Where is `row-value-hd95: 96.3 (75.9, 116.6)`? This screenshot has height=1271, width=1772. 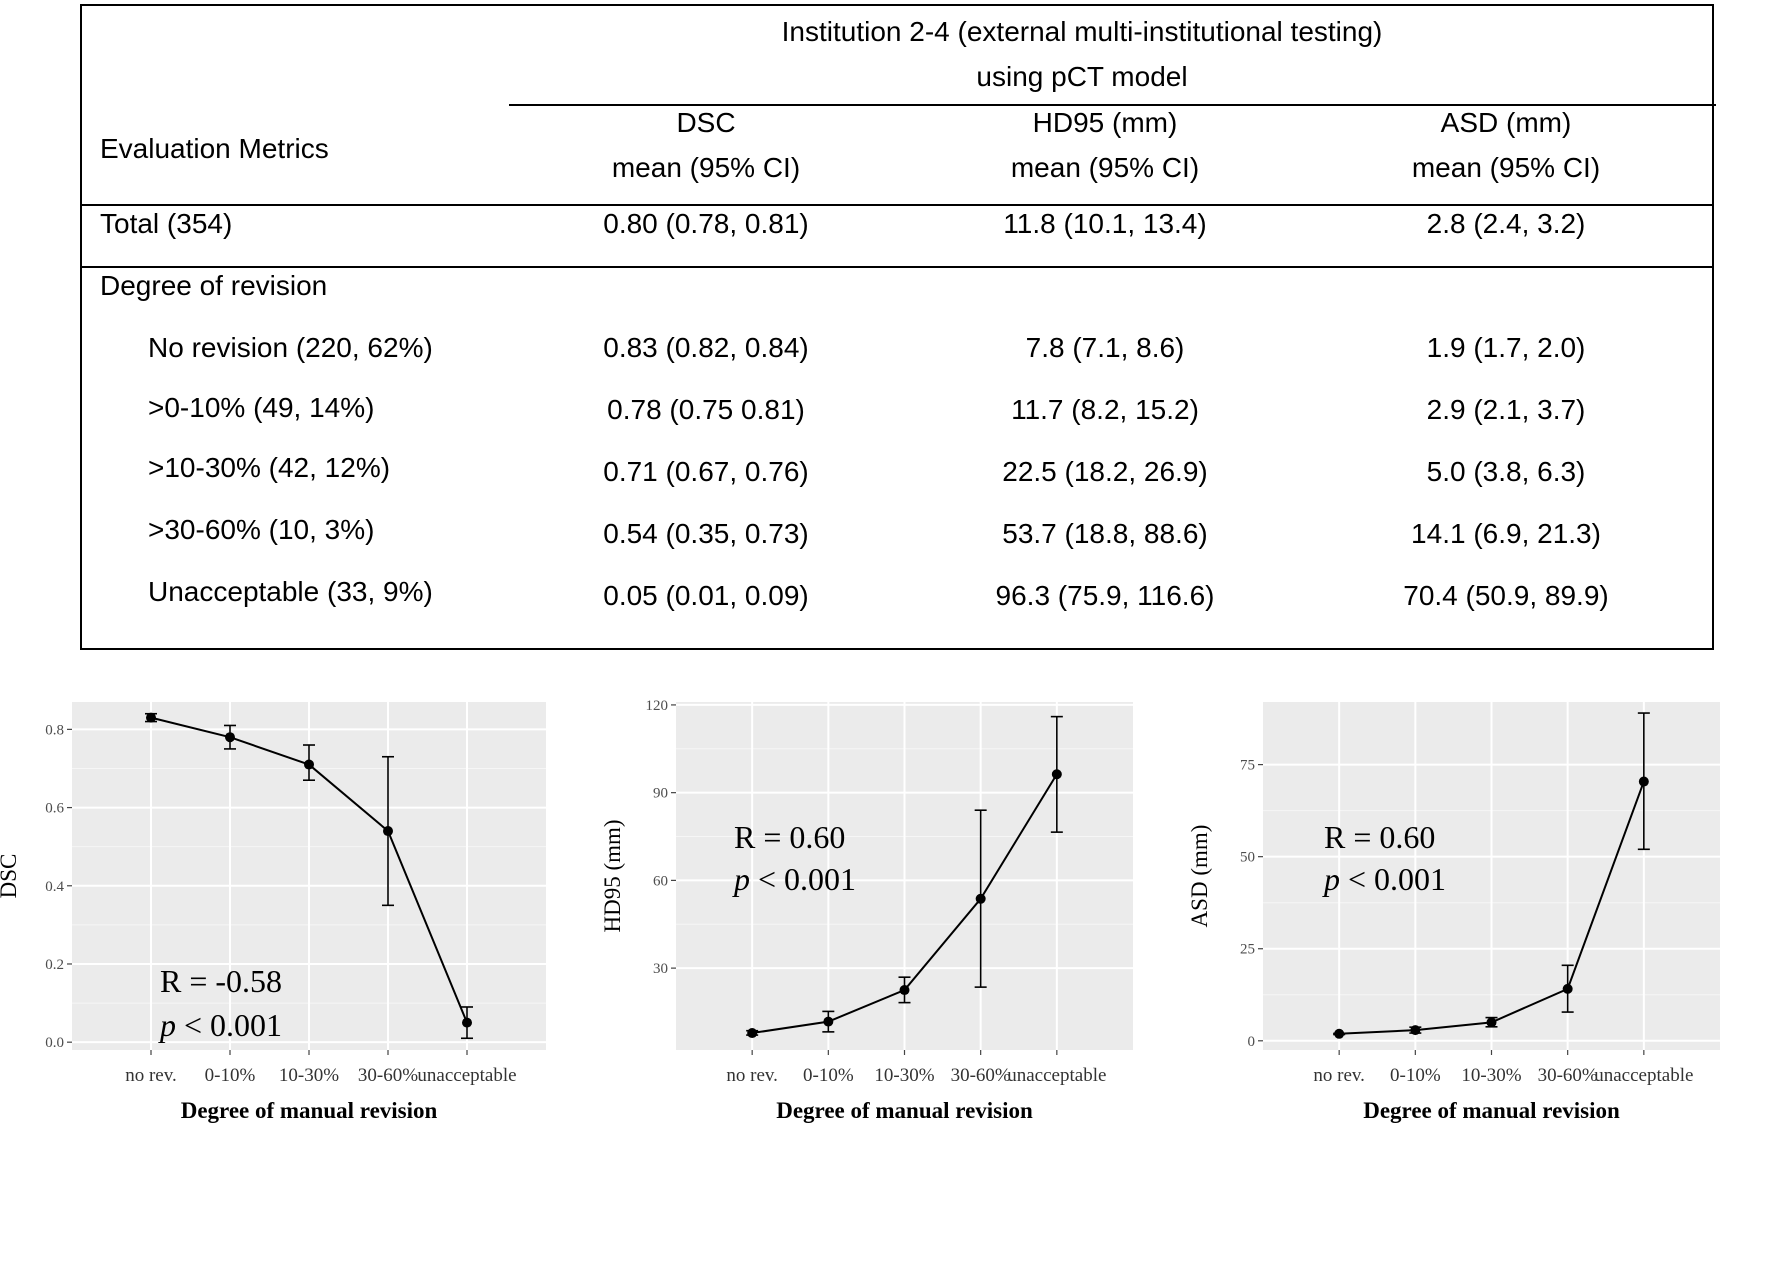
row-value-hd95: 96.3 (75.9, 116.6) is located at coordinates (1105, 595).